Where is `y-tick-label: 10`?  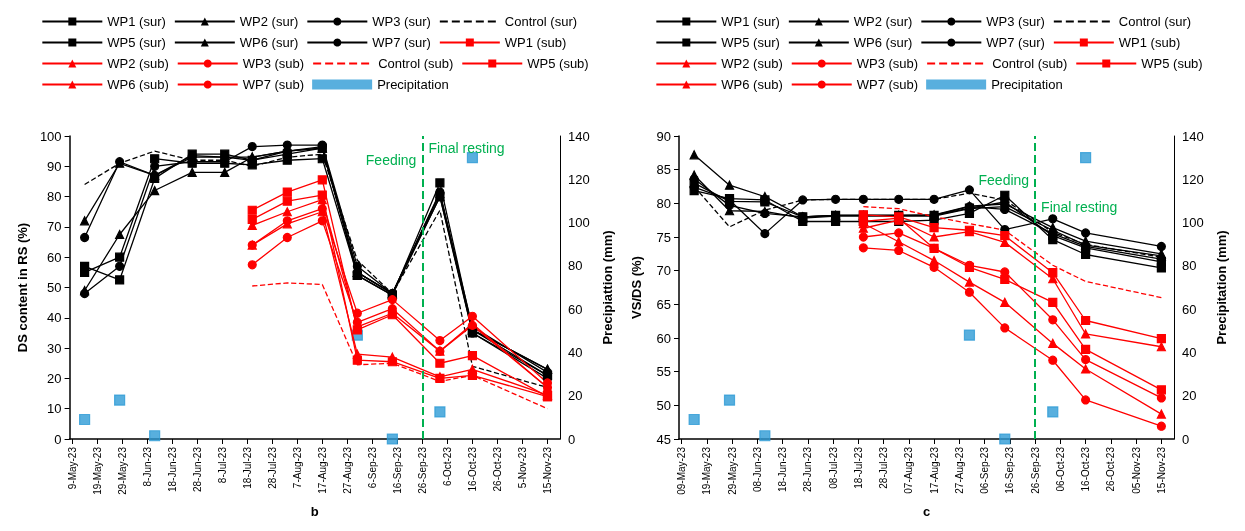 y-tick-label: 10 is located at coordinates (54, 409).